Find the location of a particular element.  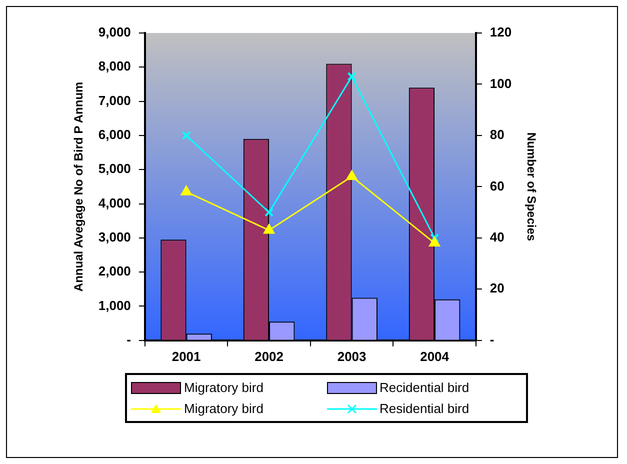

x-tick-label: 2002 is located at coordinates (269, 356).